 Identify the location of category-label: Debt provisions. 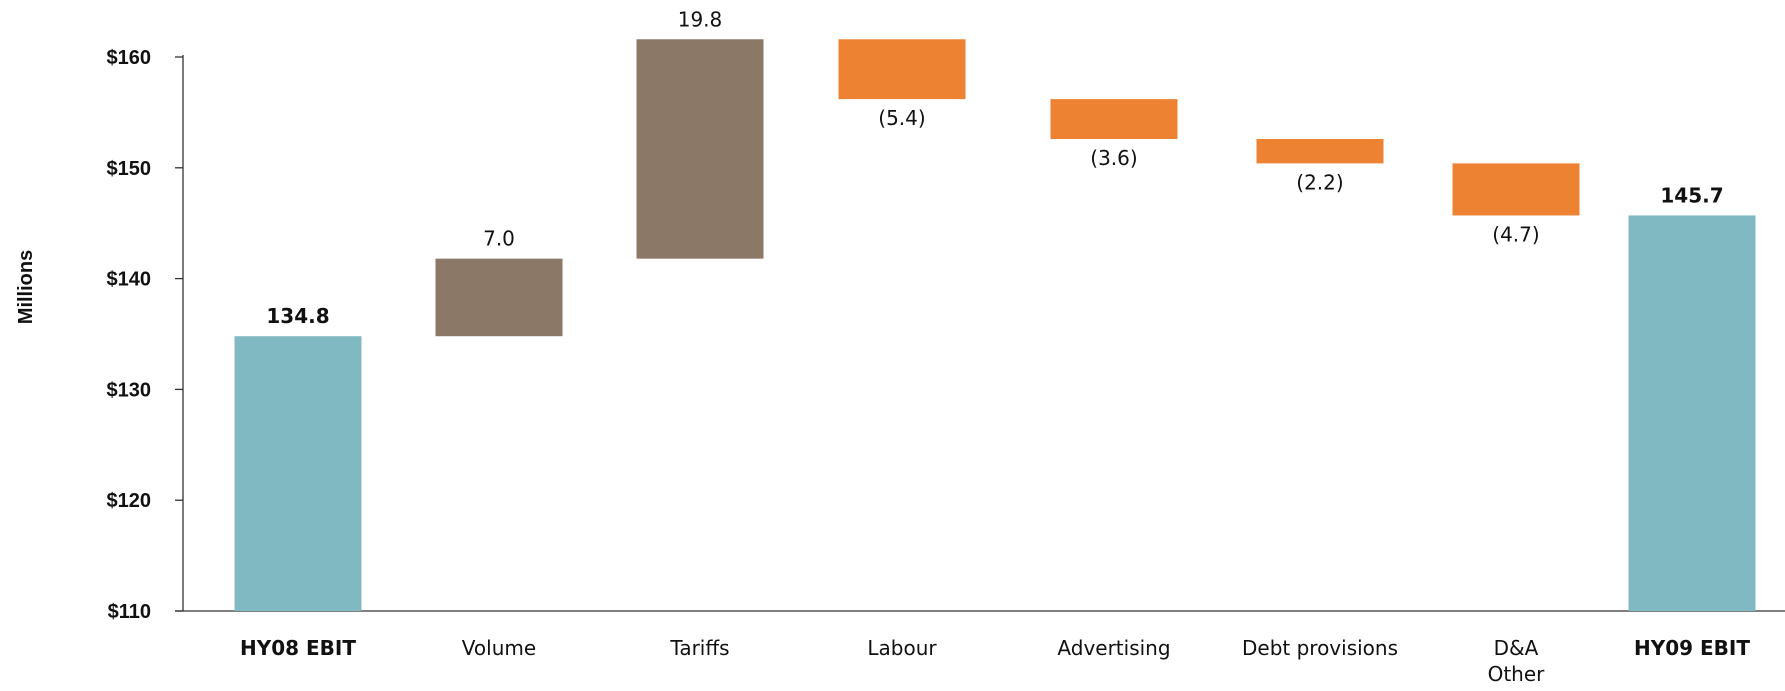
(1320, 648).